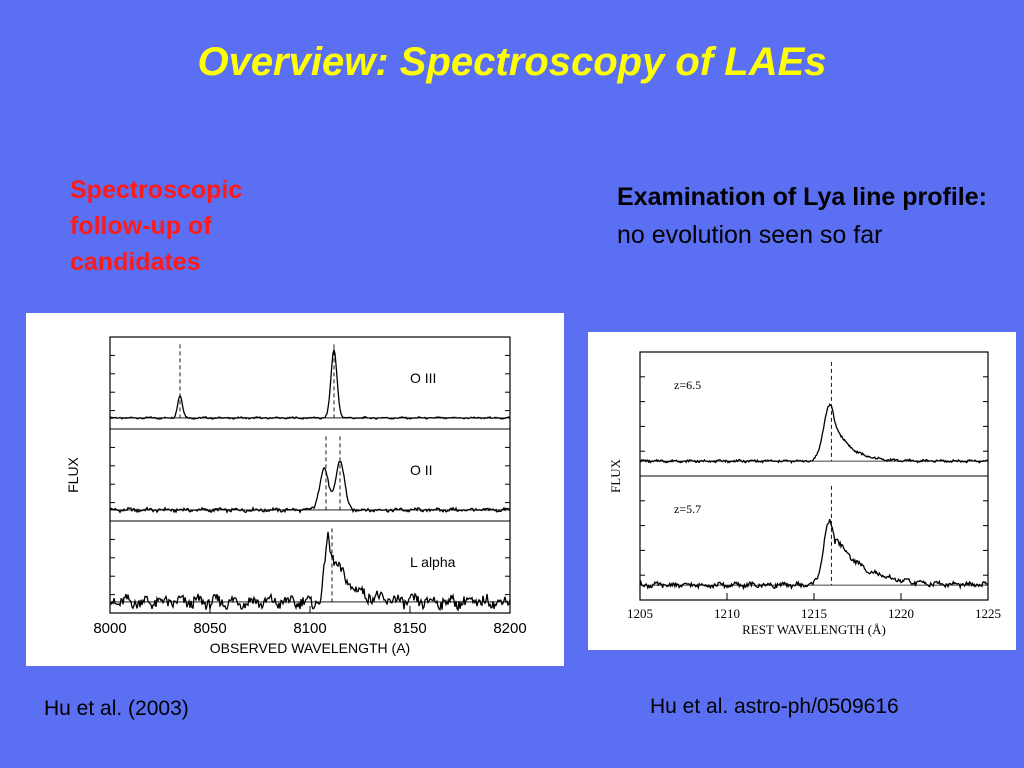 This screenshot has width=1024, height=768. What do you see at coordinates (309, 628) in the screenshot?
I see `x-tick-label: 8100` at bounding box center [309, 628].